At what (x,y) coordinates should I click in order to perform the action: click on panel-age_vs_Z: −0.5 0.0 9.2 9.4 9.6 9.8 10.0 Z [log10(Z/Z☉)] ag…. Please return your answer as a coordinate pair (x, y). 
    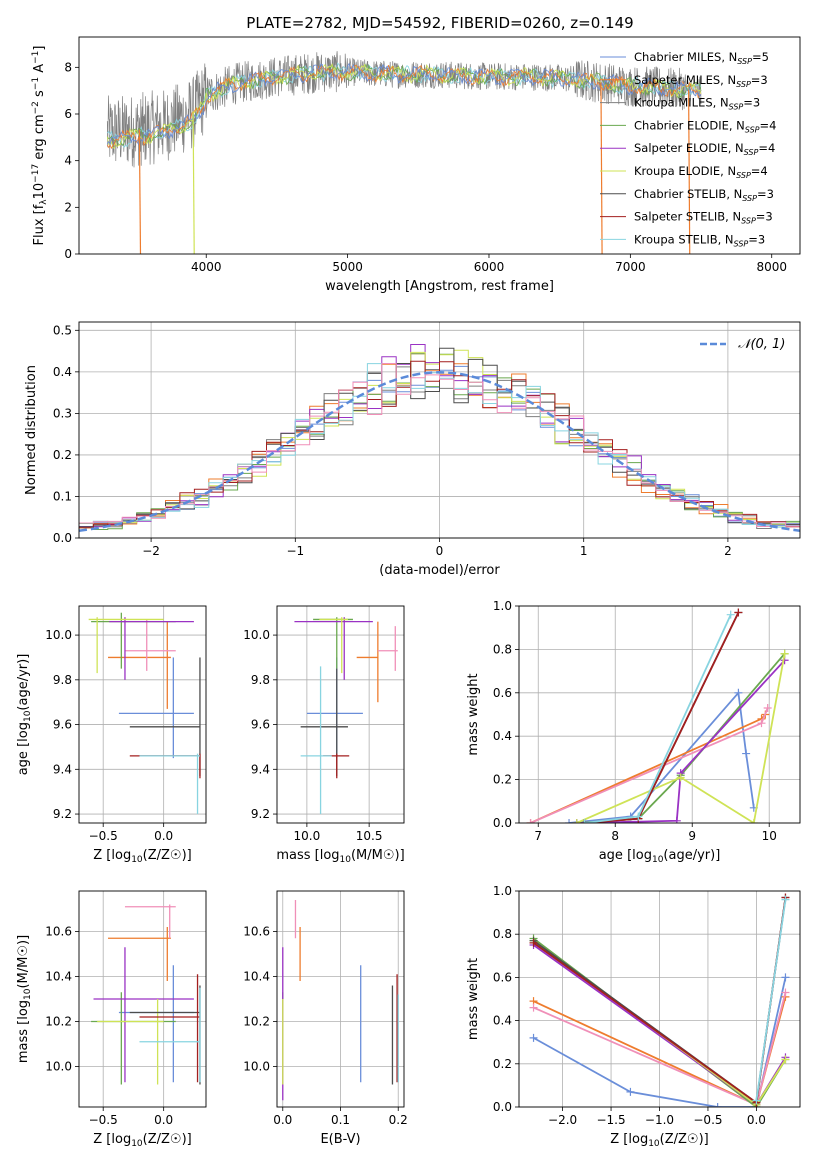
    Looking at the image, I should click on (111, 735).